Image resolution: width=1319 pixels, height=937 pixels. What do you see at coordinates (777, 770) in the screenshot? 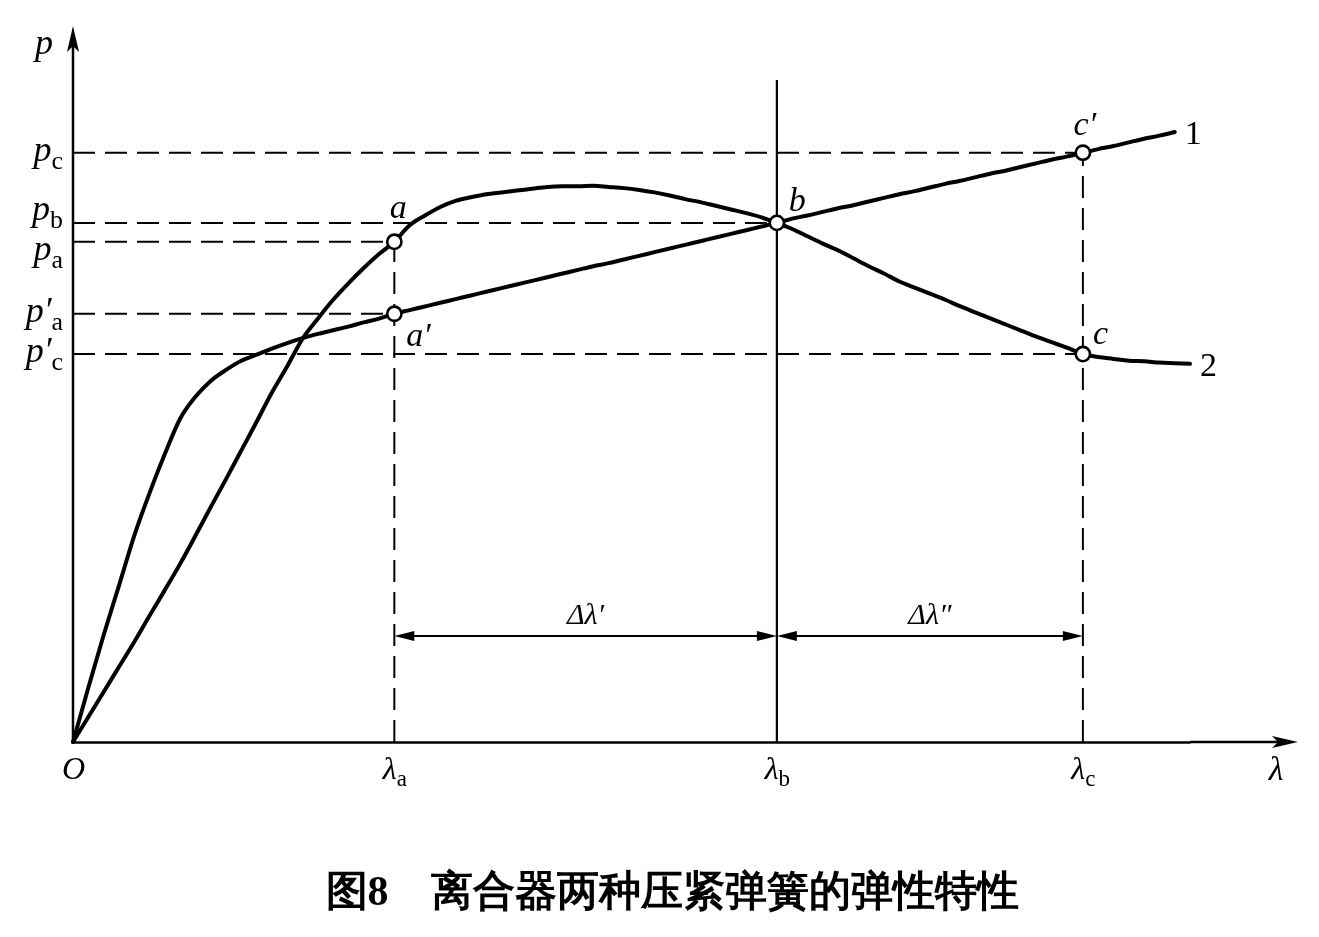
I see `x-tick-label: λ$_{b}$` at bounding box center [777, 770].